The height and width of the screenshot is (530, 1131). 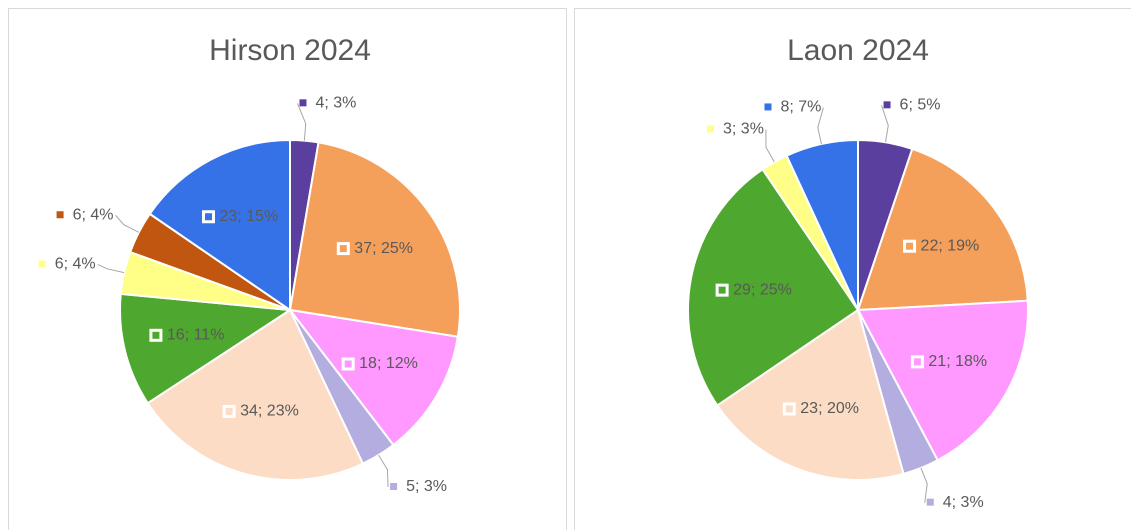 What do you see at coordinates (743, 129) in the screenshot?
I see `data-label: 3; 3%` at bounding box center [743, 129].